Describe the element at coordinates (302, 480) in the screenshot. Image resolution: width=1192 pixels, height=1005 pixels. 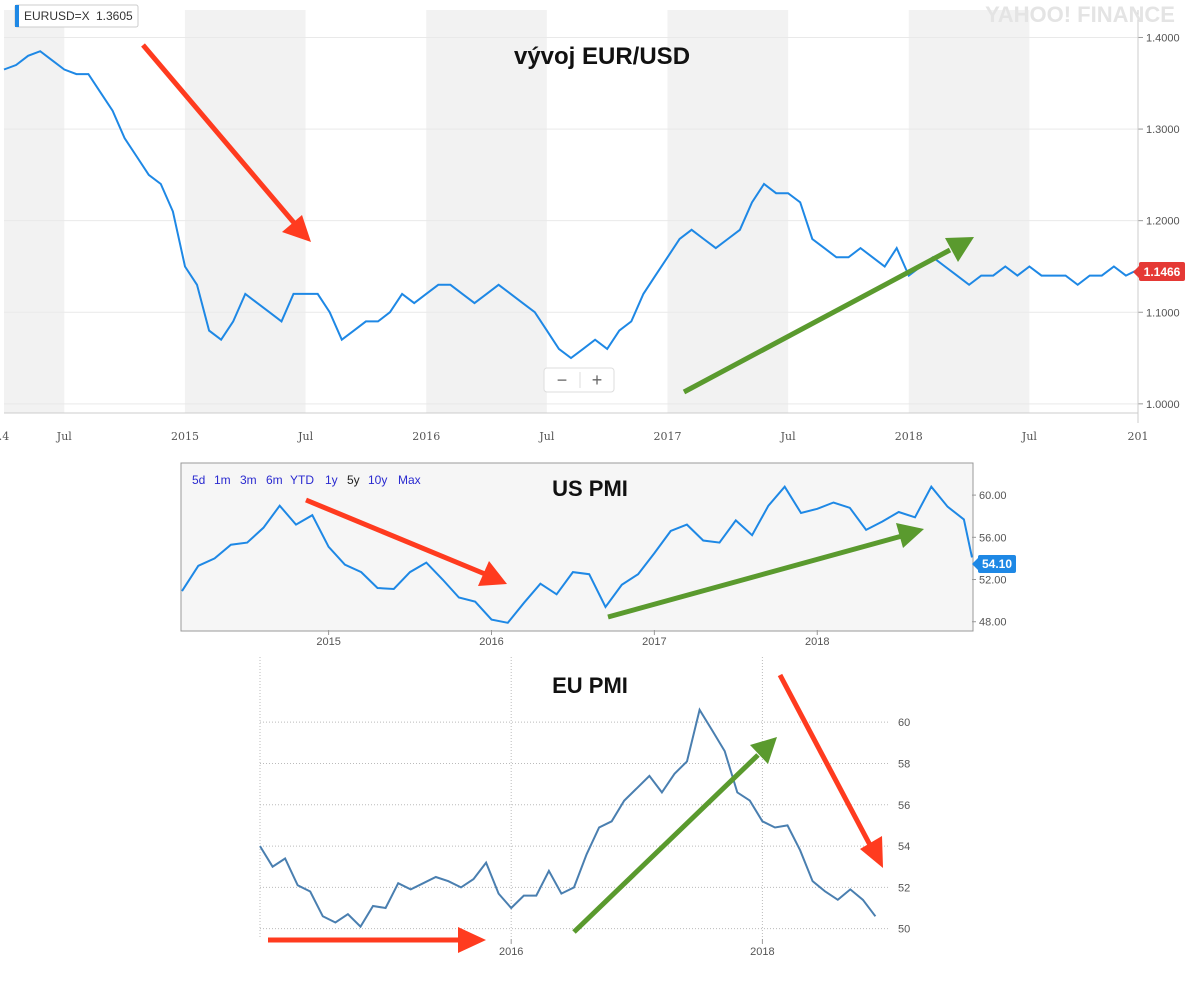
I see `range-button-ytd: YTD` at that location.